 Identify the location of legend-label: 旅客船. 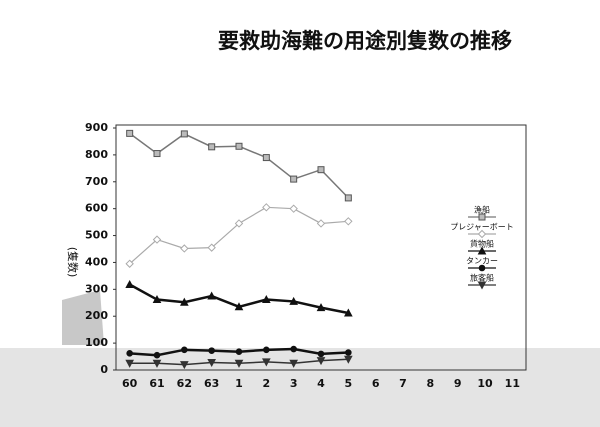
(482, 278).